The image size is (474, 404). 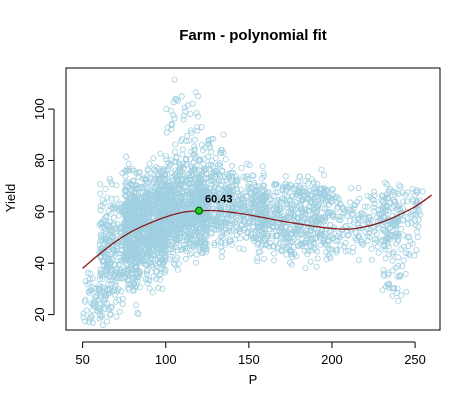 What do you see at coordinates (219, 200) in the screenshot?
I see `highlight-label: 60.43` at bounding box center [219, 200].